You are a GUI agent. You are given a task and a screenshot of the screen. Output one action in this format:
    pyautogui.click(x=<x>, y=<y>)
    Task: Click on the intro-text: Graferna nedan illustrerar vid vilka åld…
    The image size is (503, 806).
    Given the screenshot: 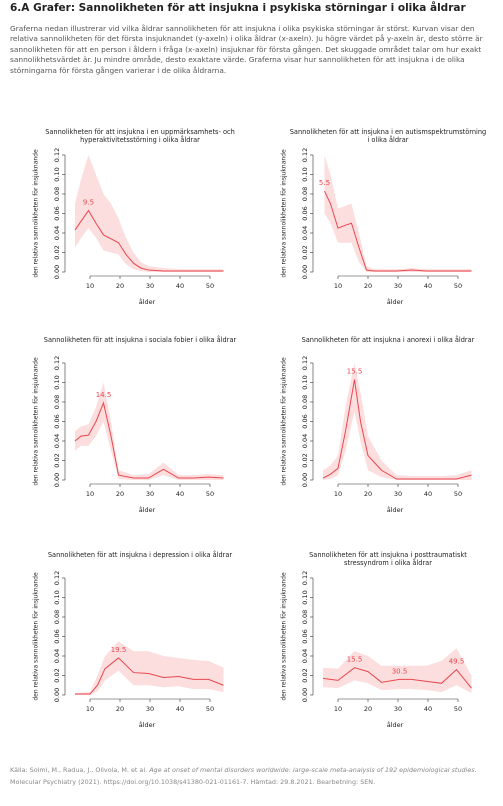 What is the action you would take?
    pyautogui.click(x=246, y=49)
    